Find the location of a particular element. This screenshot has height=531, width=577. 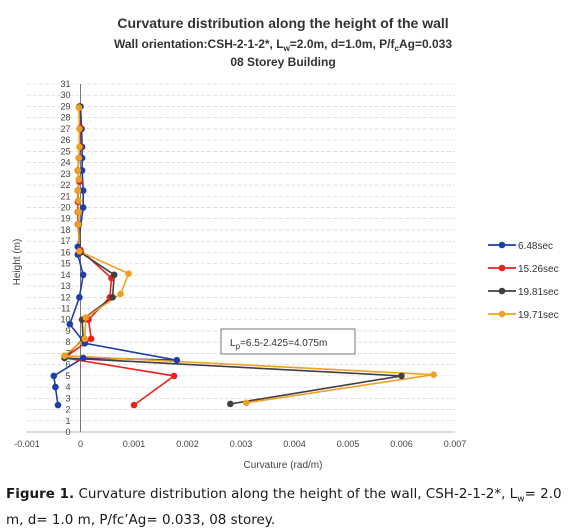

y-tick-label: 17 is located at coordinates (65, 241).